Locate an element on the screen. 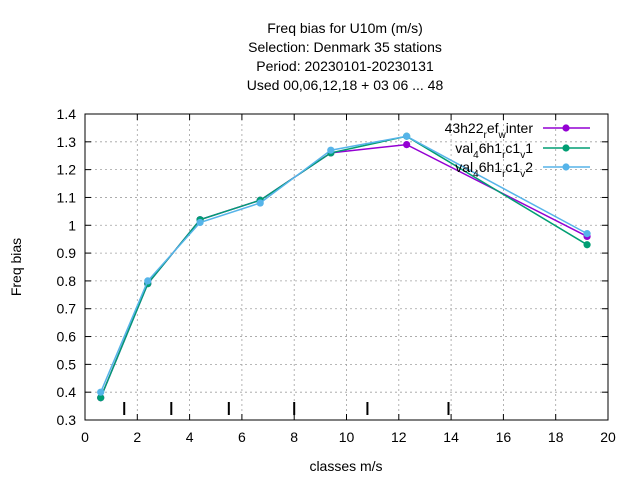  x-tick-label: 6 is located at coordinates (242, 437).